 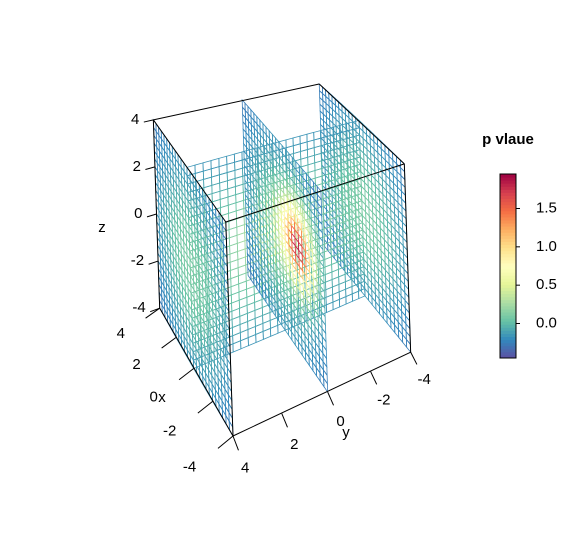 I want to click on colorbar-tick-label: 1.5, so click(x=546, y=207).